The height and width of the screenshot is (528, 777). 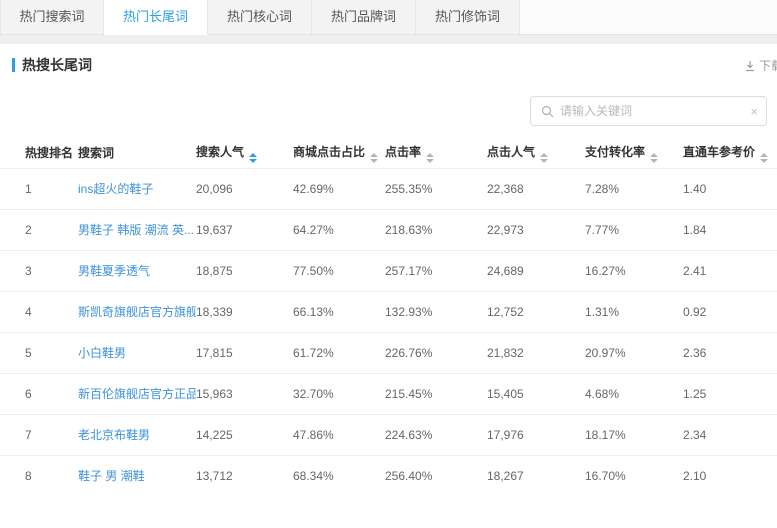 What do you see at coordinates (634, 270) in the screenshot?
I see `value-cell: 16.27%` at bounding box center [634, 270].